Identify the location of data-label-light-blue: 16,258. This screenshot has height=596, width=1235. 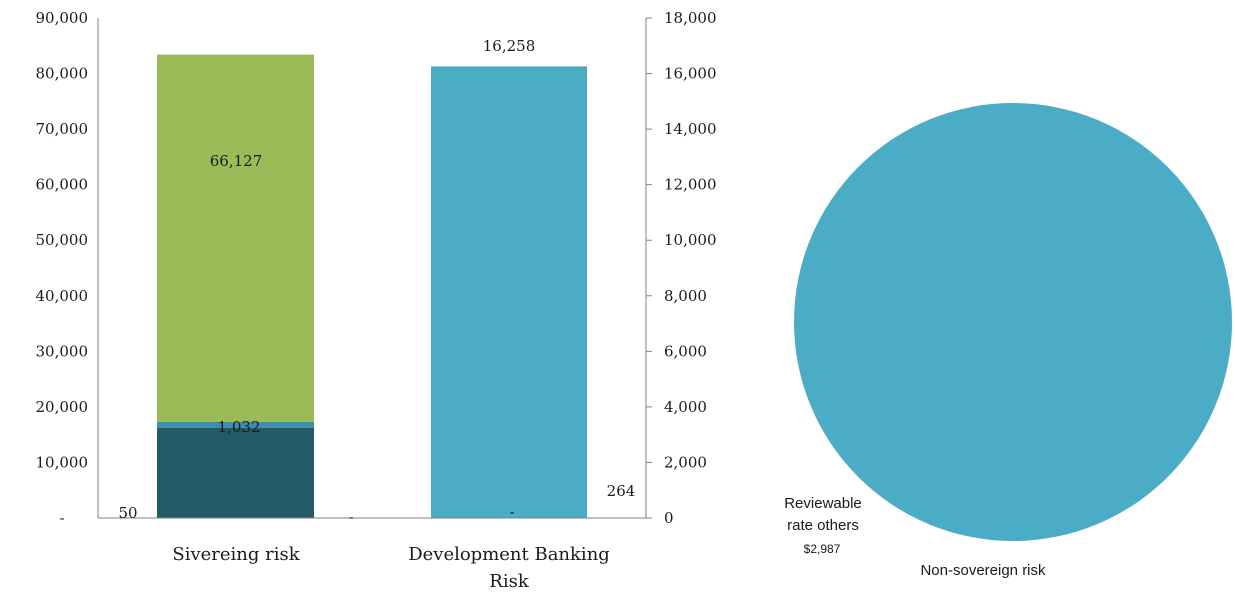
(509, 46).